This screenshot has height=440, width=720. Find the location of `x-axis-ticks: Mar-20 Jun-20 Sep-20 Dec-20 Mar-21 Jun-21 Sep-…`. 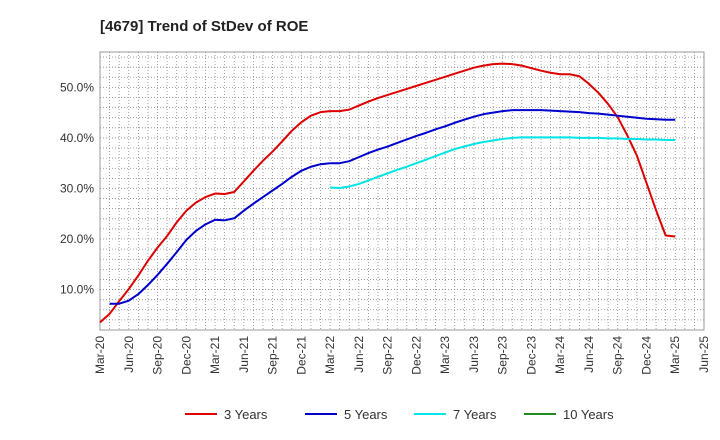

x-axis-ticks: Mar-20 Jun-20 Sep-20 Dec-20 Mar-21 Jun-21 Sep-… is located at coordinates (402, 355).